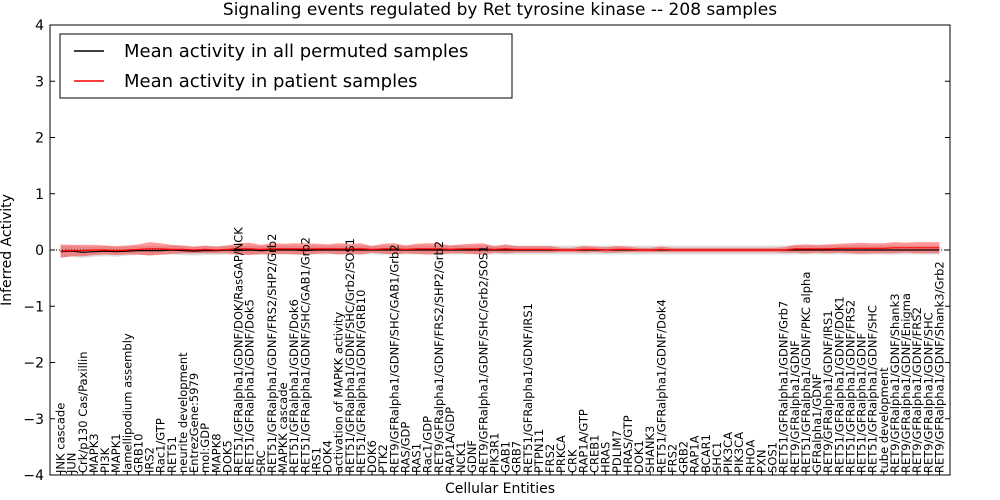  I want to click on y-tick-label: 0, so click(39, 251).